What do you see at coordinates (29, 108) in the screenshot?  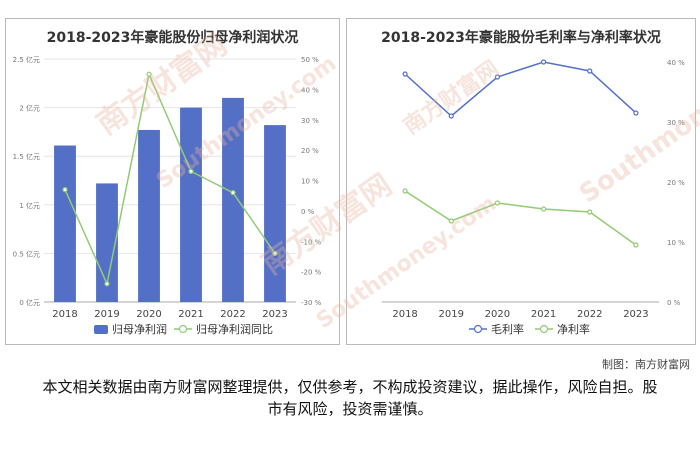 I see `y-left-tick-label: 2 亿元` at bounding box center [29, 108].